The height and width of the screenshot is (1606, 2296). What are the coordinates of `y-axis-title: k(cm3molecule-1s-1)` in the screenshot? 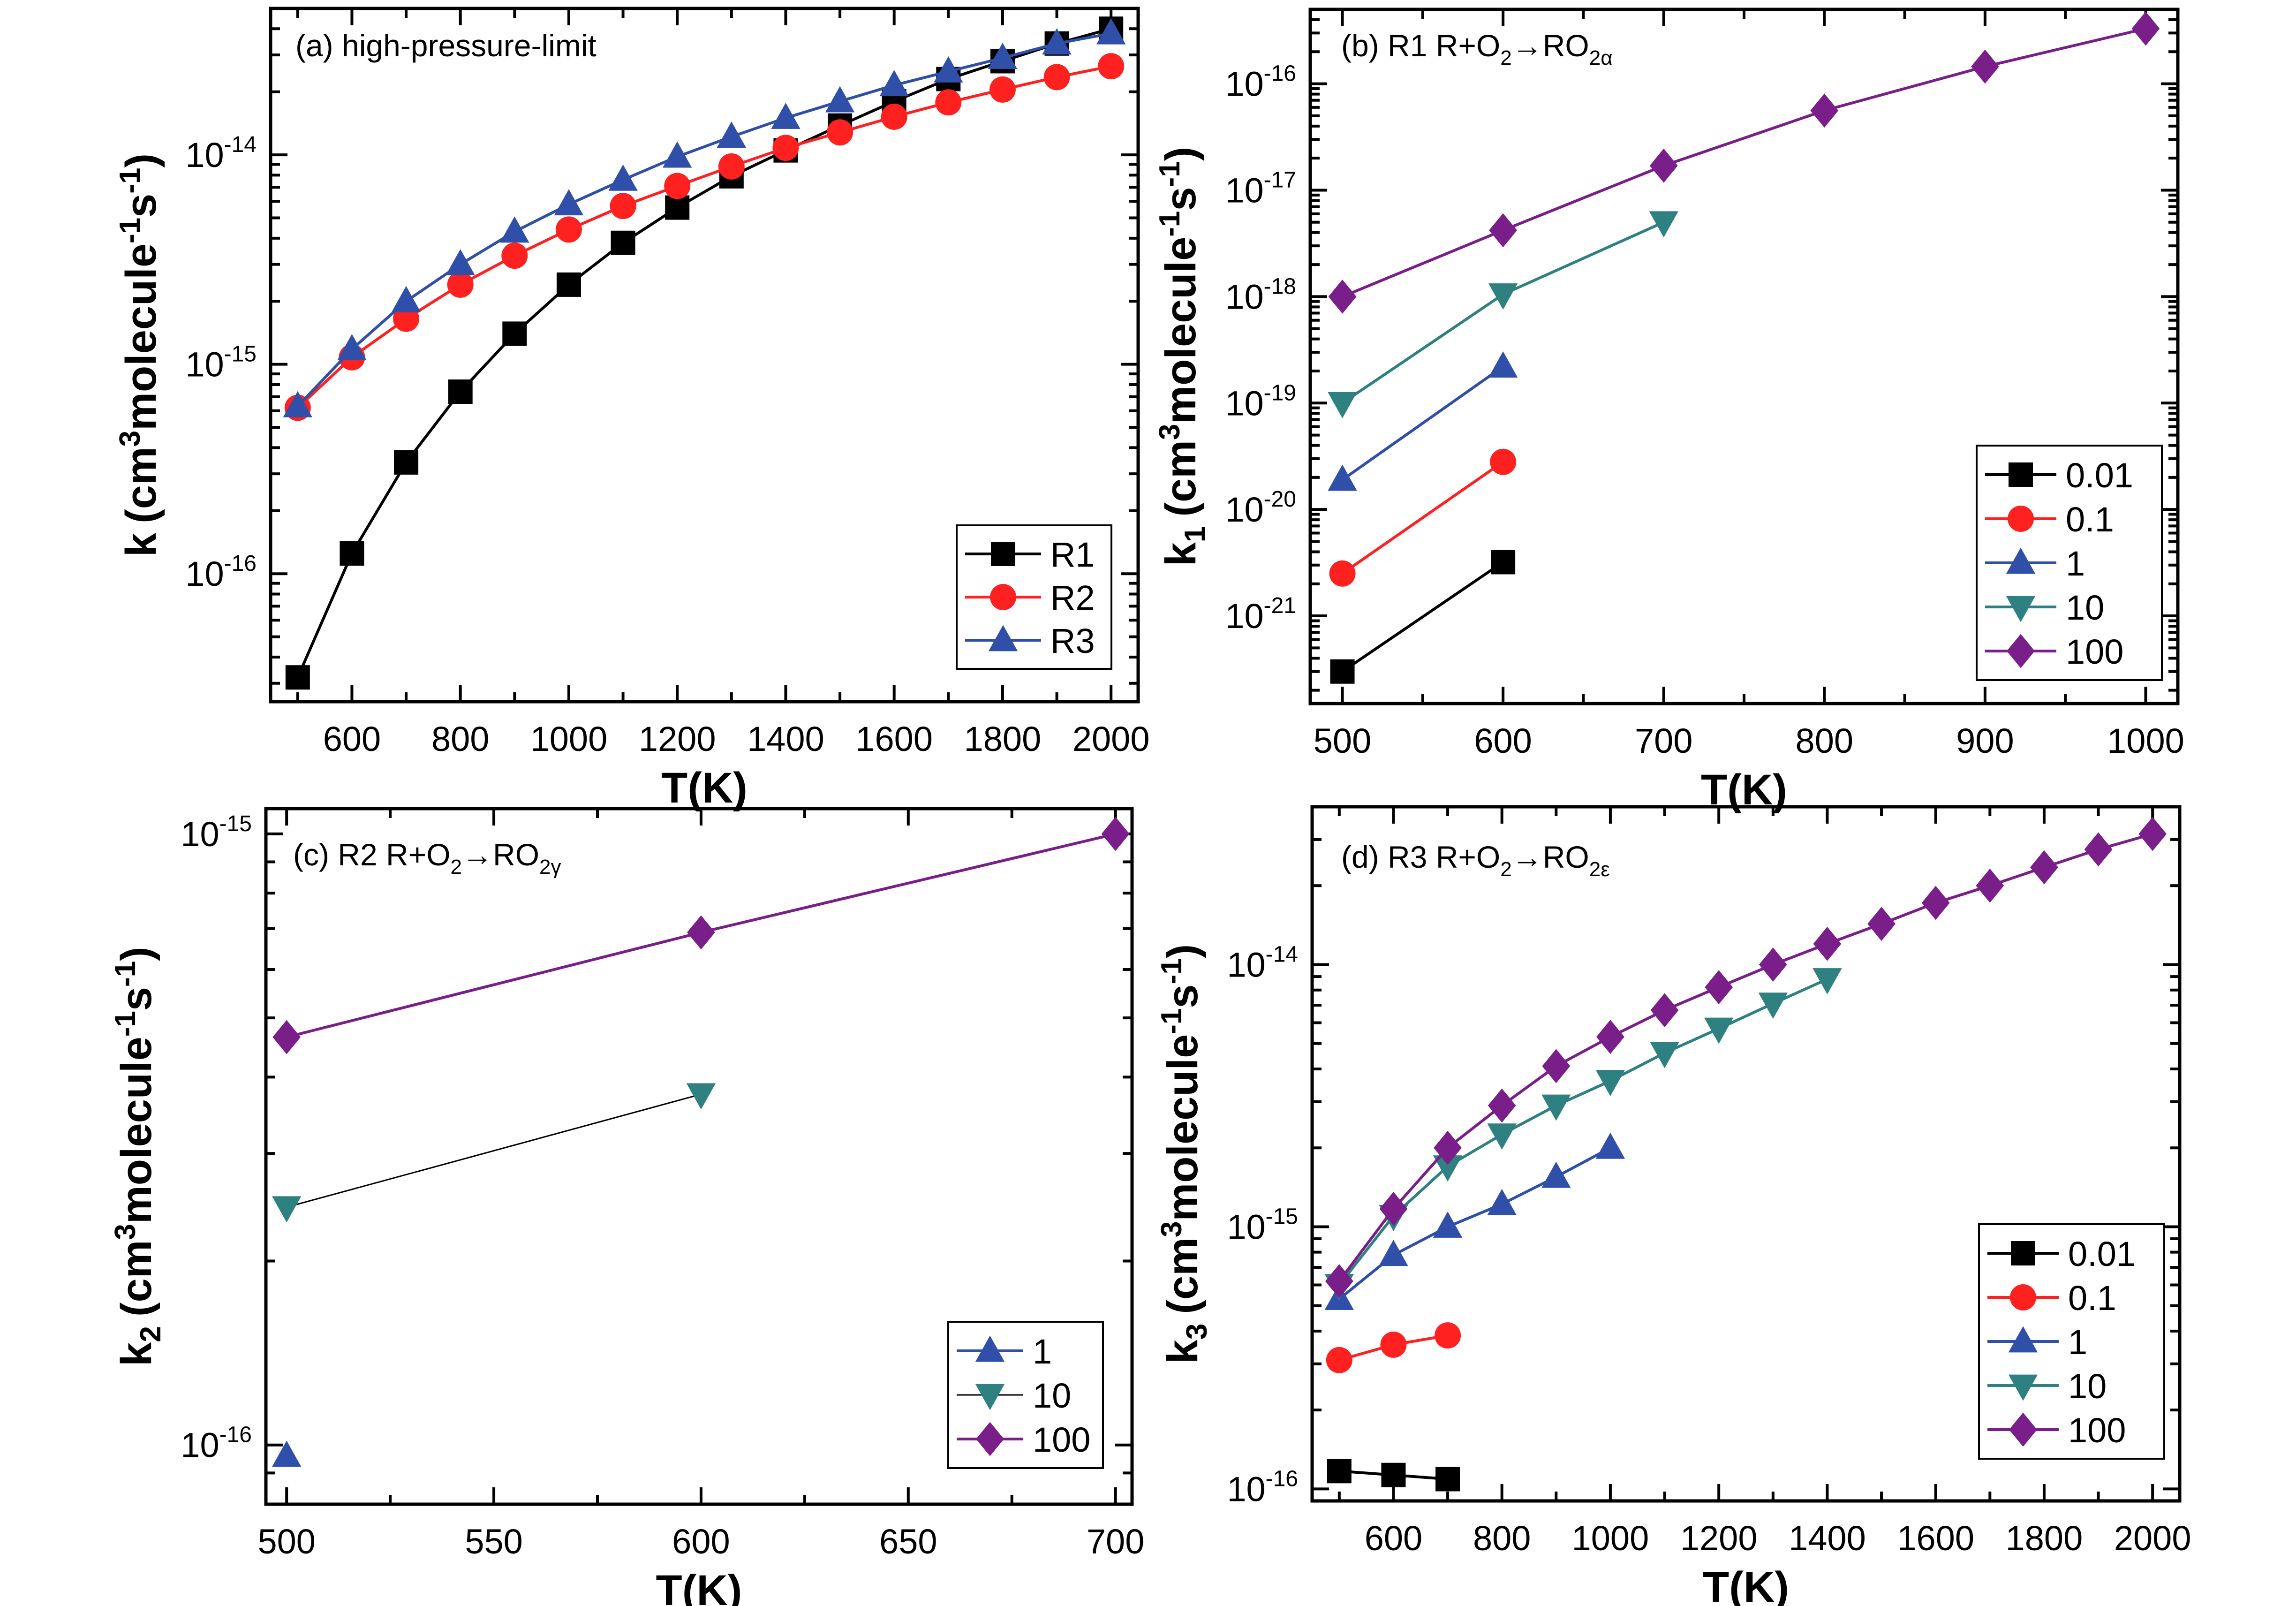 It's located at (139, 355).